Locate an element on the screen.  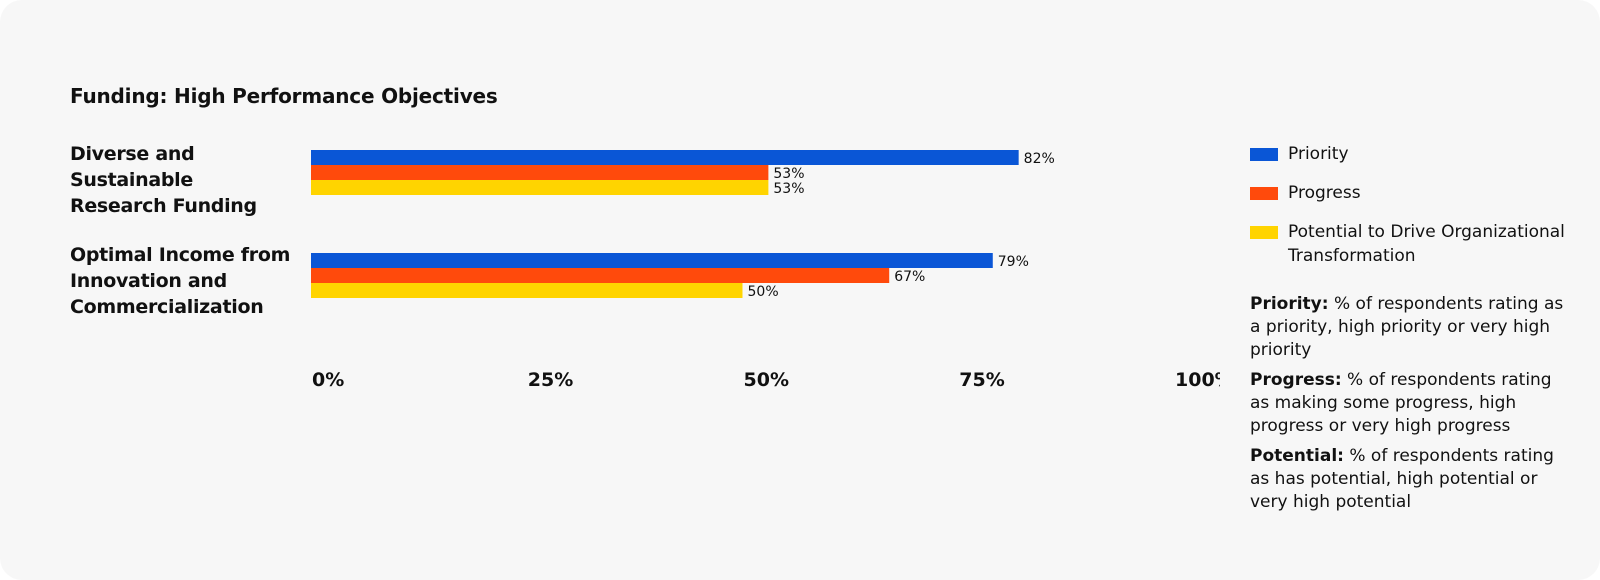
legend-swatch-potential is located at coordinates (1264, 232).